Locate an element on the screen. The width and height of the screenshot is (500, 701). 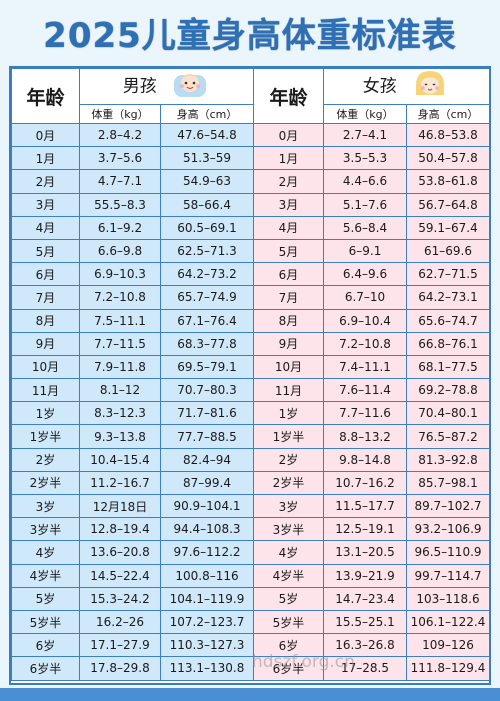
girl-weight-cell: 15.5–25.1 is located at coordinates (365, 622).